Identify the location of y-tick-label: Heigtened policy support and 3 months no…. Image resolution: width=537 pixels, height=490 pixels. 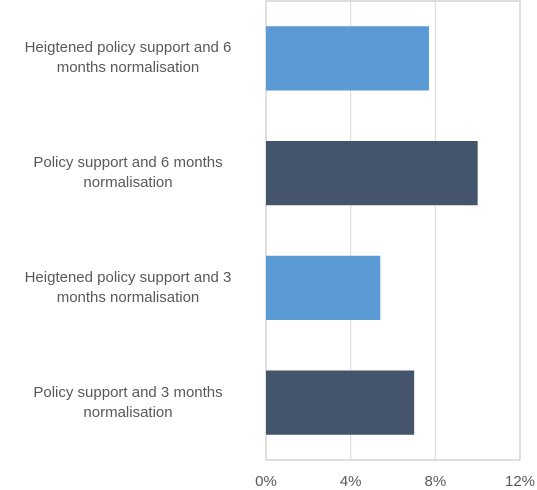
(128, 287).